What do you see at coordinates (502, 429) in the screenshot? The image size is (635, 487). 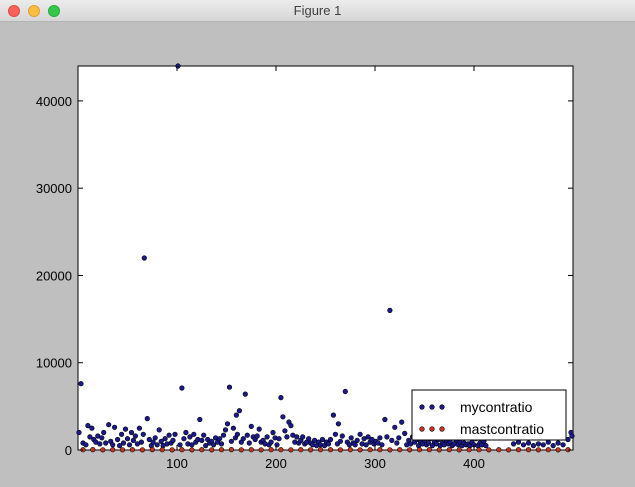 I see `legend-label-mastcontratio: mastcontratio` at bounding box center [502, 429].